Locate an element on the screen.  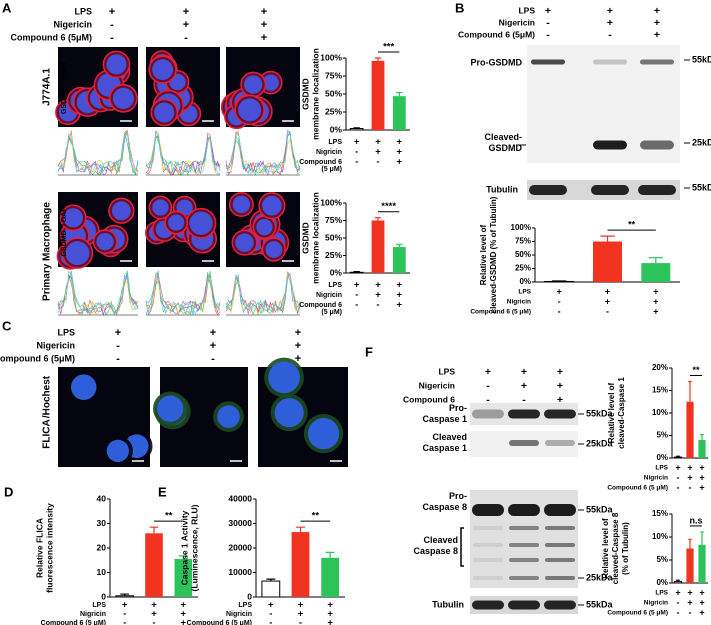
blot-label: Cleaved is located at coordinates (440, 540).